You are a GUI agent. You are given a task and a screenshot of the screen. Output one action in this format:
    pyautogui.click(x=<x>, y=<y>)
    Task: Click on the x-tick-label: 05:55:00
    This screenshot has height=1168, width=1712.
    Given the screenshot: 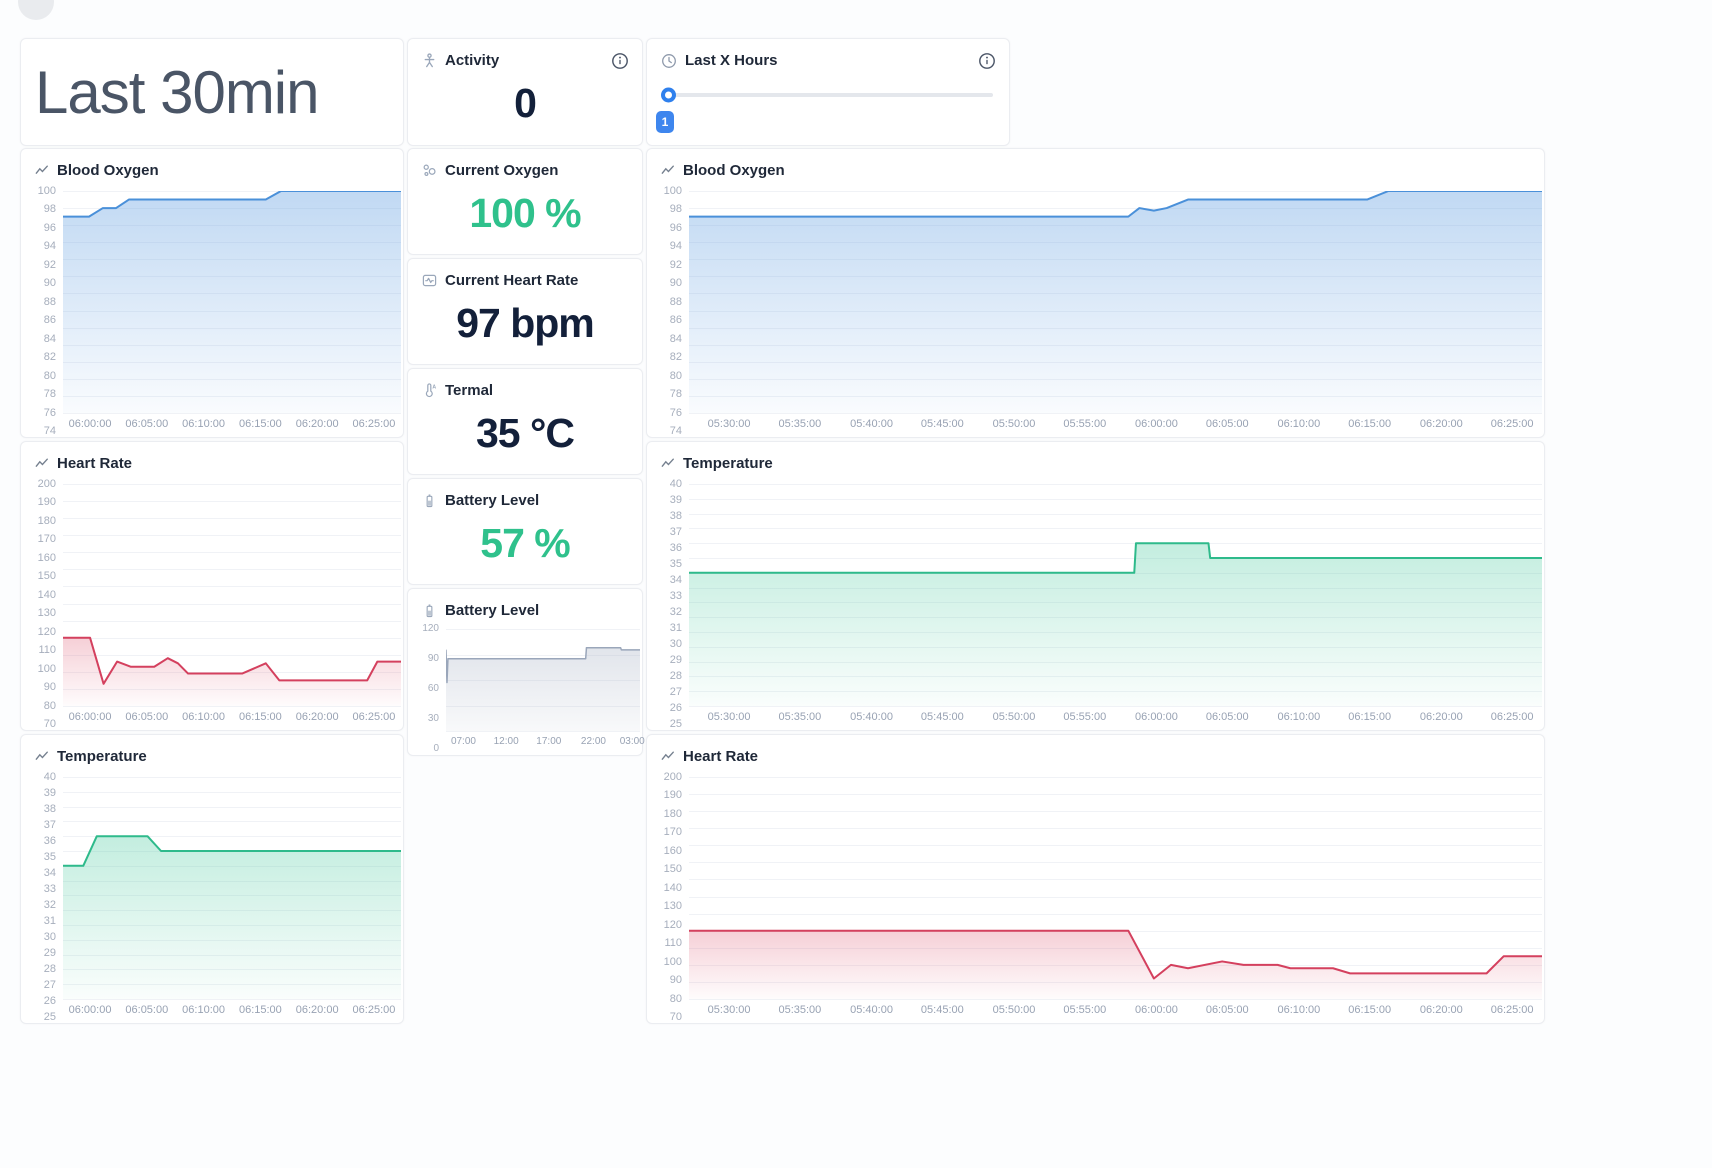 What is the action you would take?
    pyautogui.click(x=1085, y=717)
    